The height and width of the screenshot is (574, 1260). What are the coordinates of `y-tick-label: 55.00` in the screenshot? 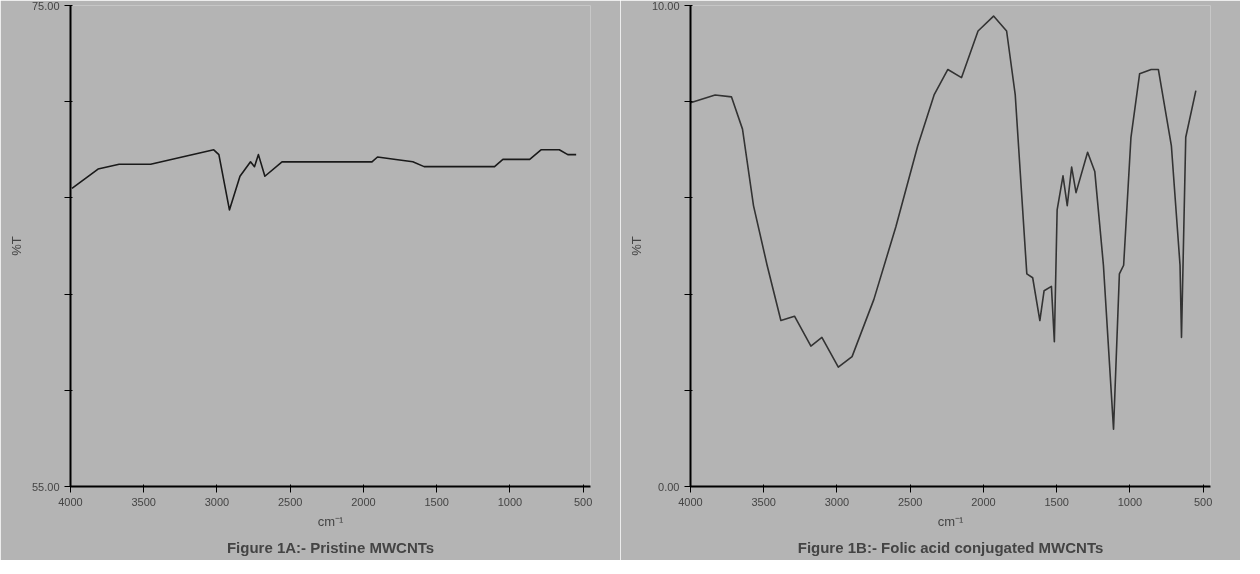 It's located at (45, 486).